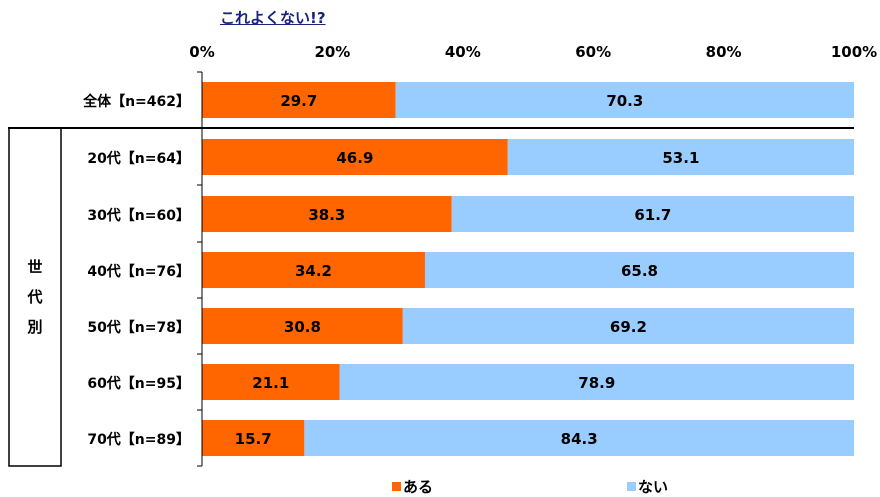  Describe the element at coordinates (418, 487) in the screenshot. I see `legend-label-aru: ある` at that location.